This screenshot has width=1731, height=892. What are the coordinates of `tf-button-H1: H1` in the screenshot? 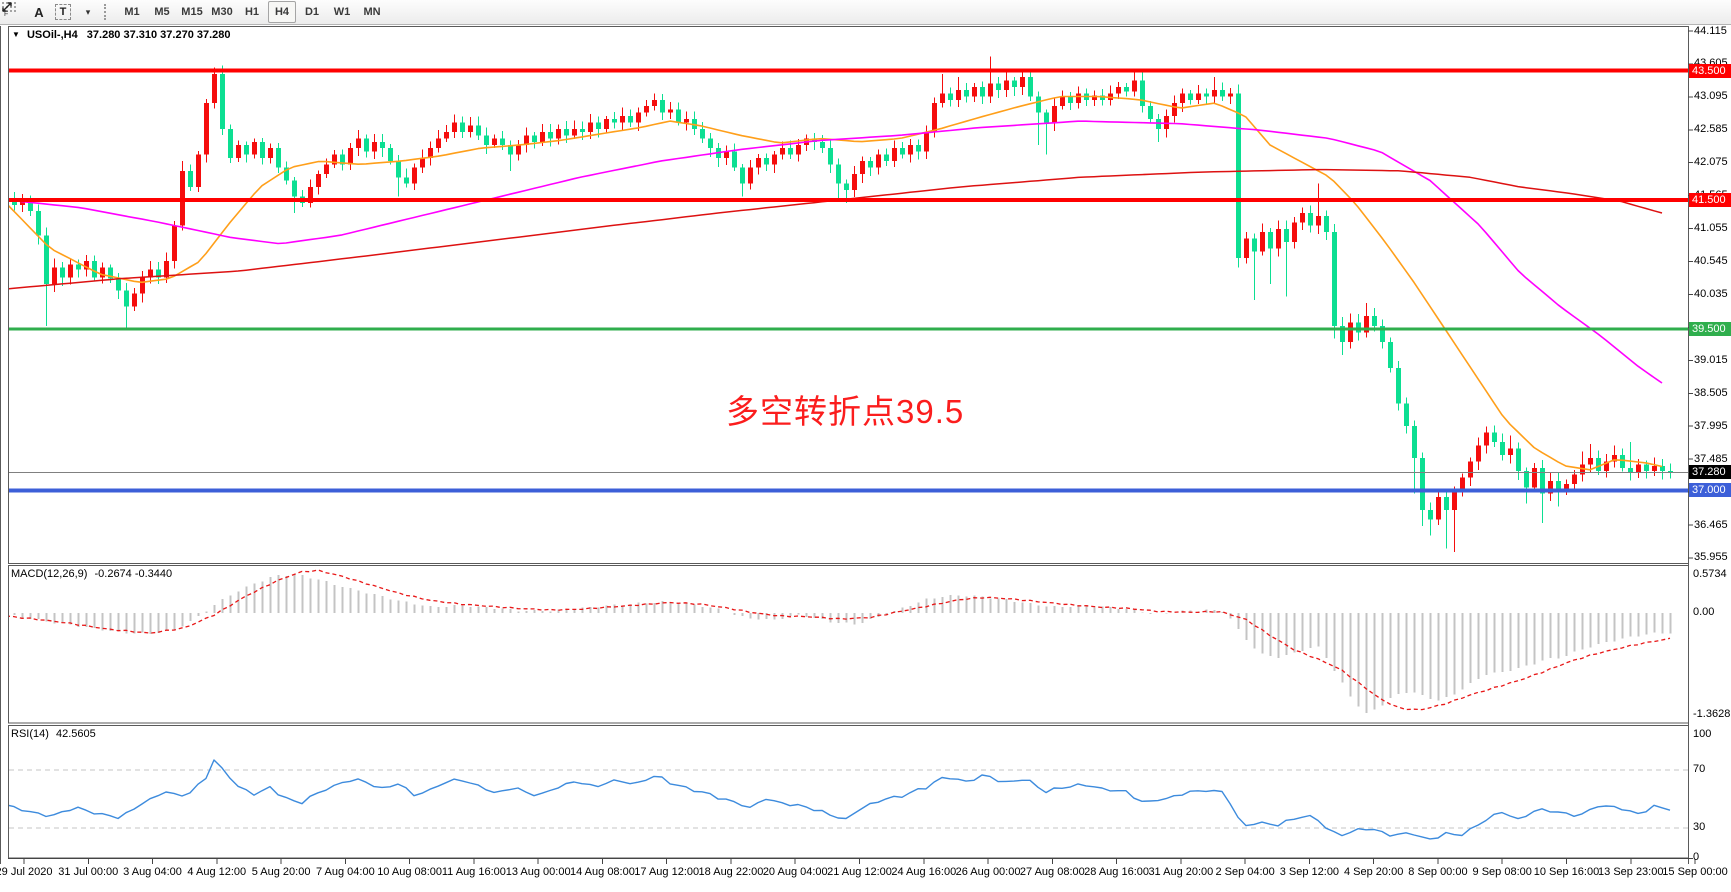 It's located at (252, 12).